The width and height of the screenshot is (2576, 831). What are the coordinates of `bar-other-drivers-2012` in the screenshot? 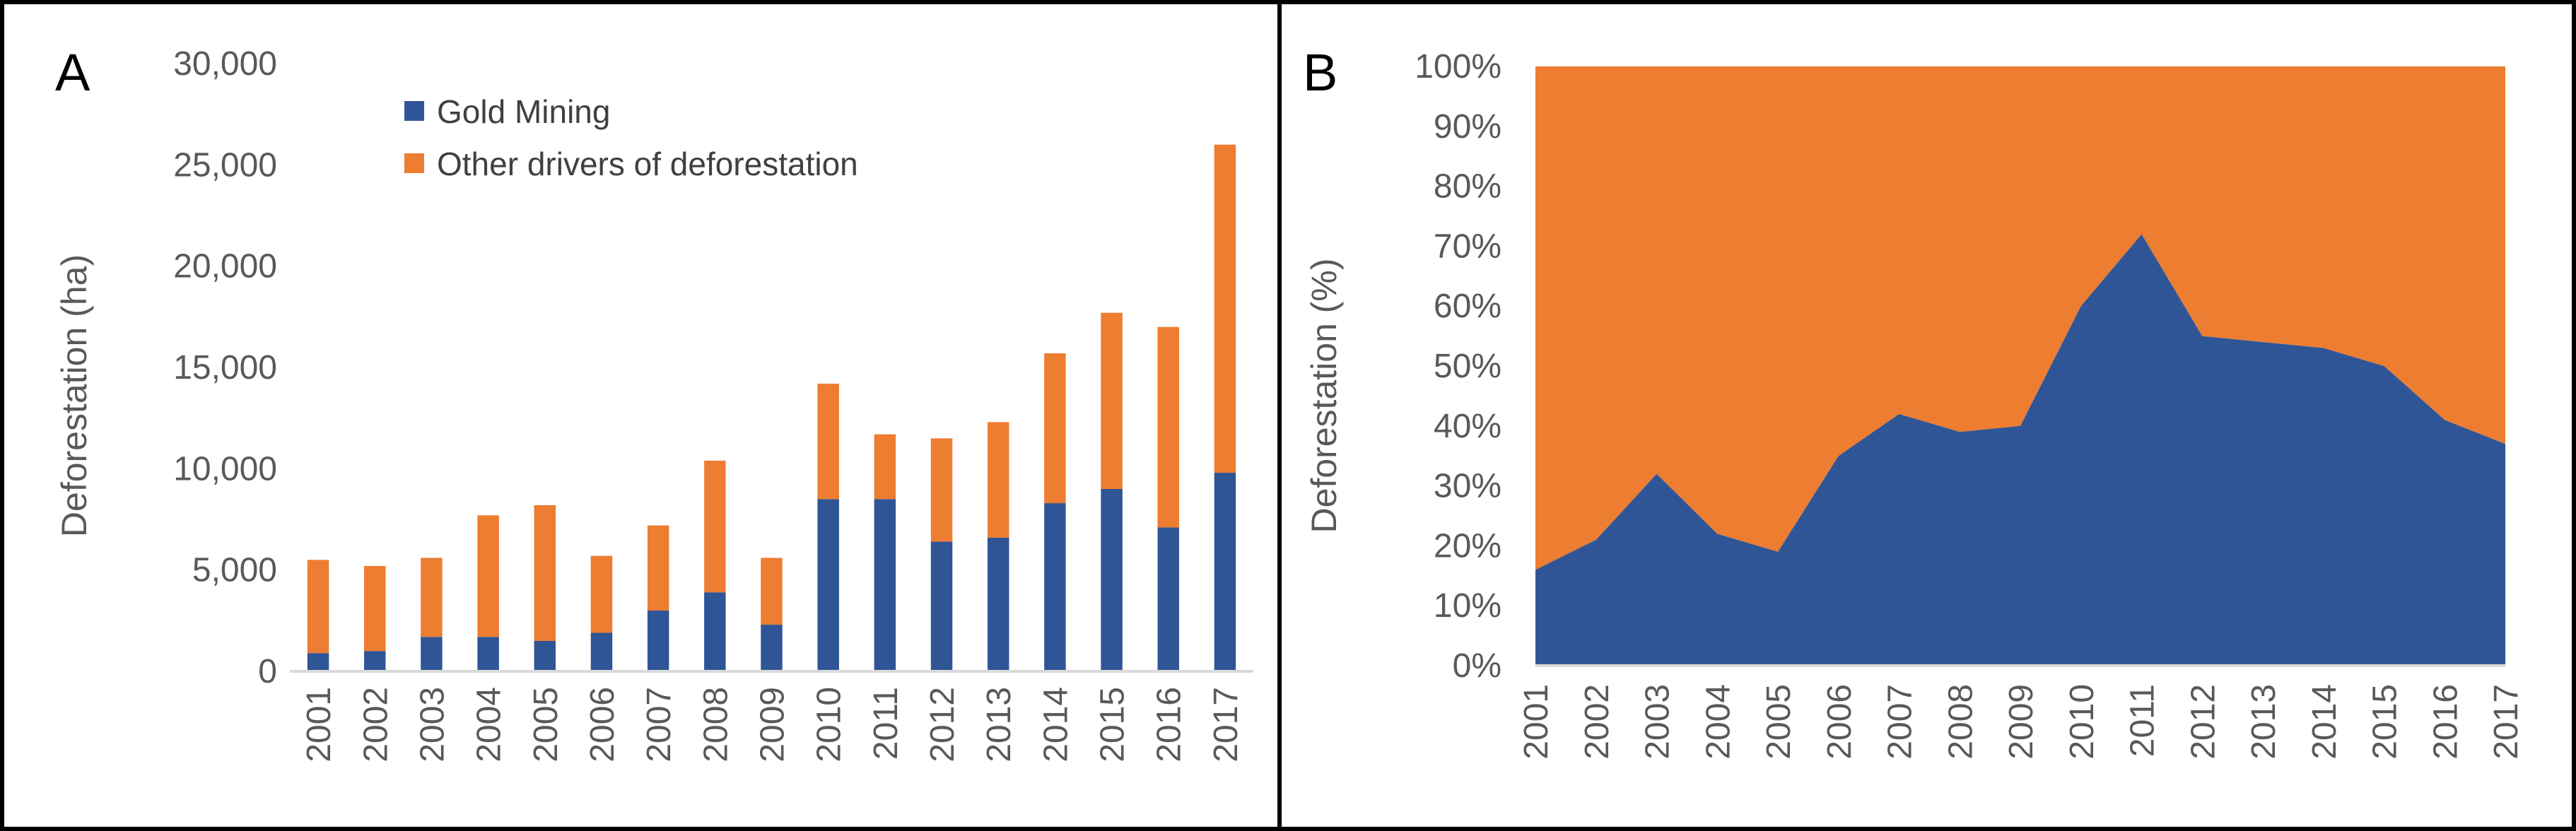 It's located at (941, 490).